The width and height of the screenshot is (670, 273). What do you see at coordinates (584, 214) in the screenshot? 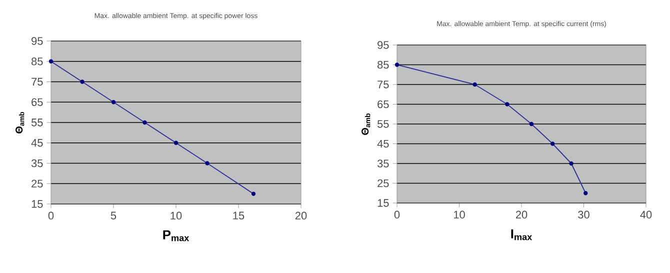
I see `x-tick-label: 30` at bounding box center [584, 214].